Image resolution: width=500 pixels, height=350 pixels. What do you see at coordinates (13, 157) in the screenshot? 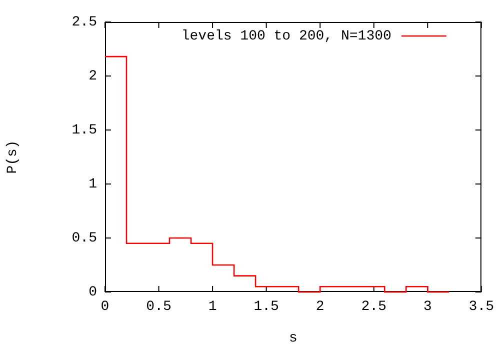
I see `y-axis-title: P(s)` at bounding box center [13, 157].